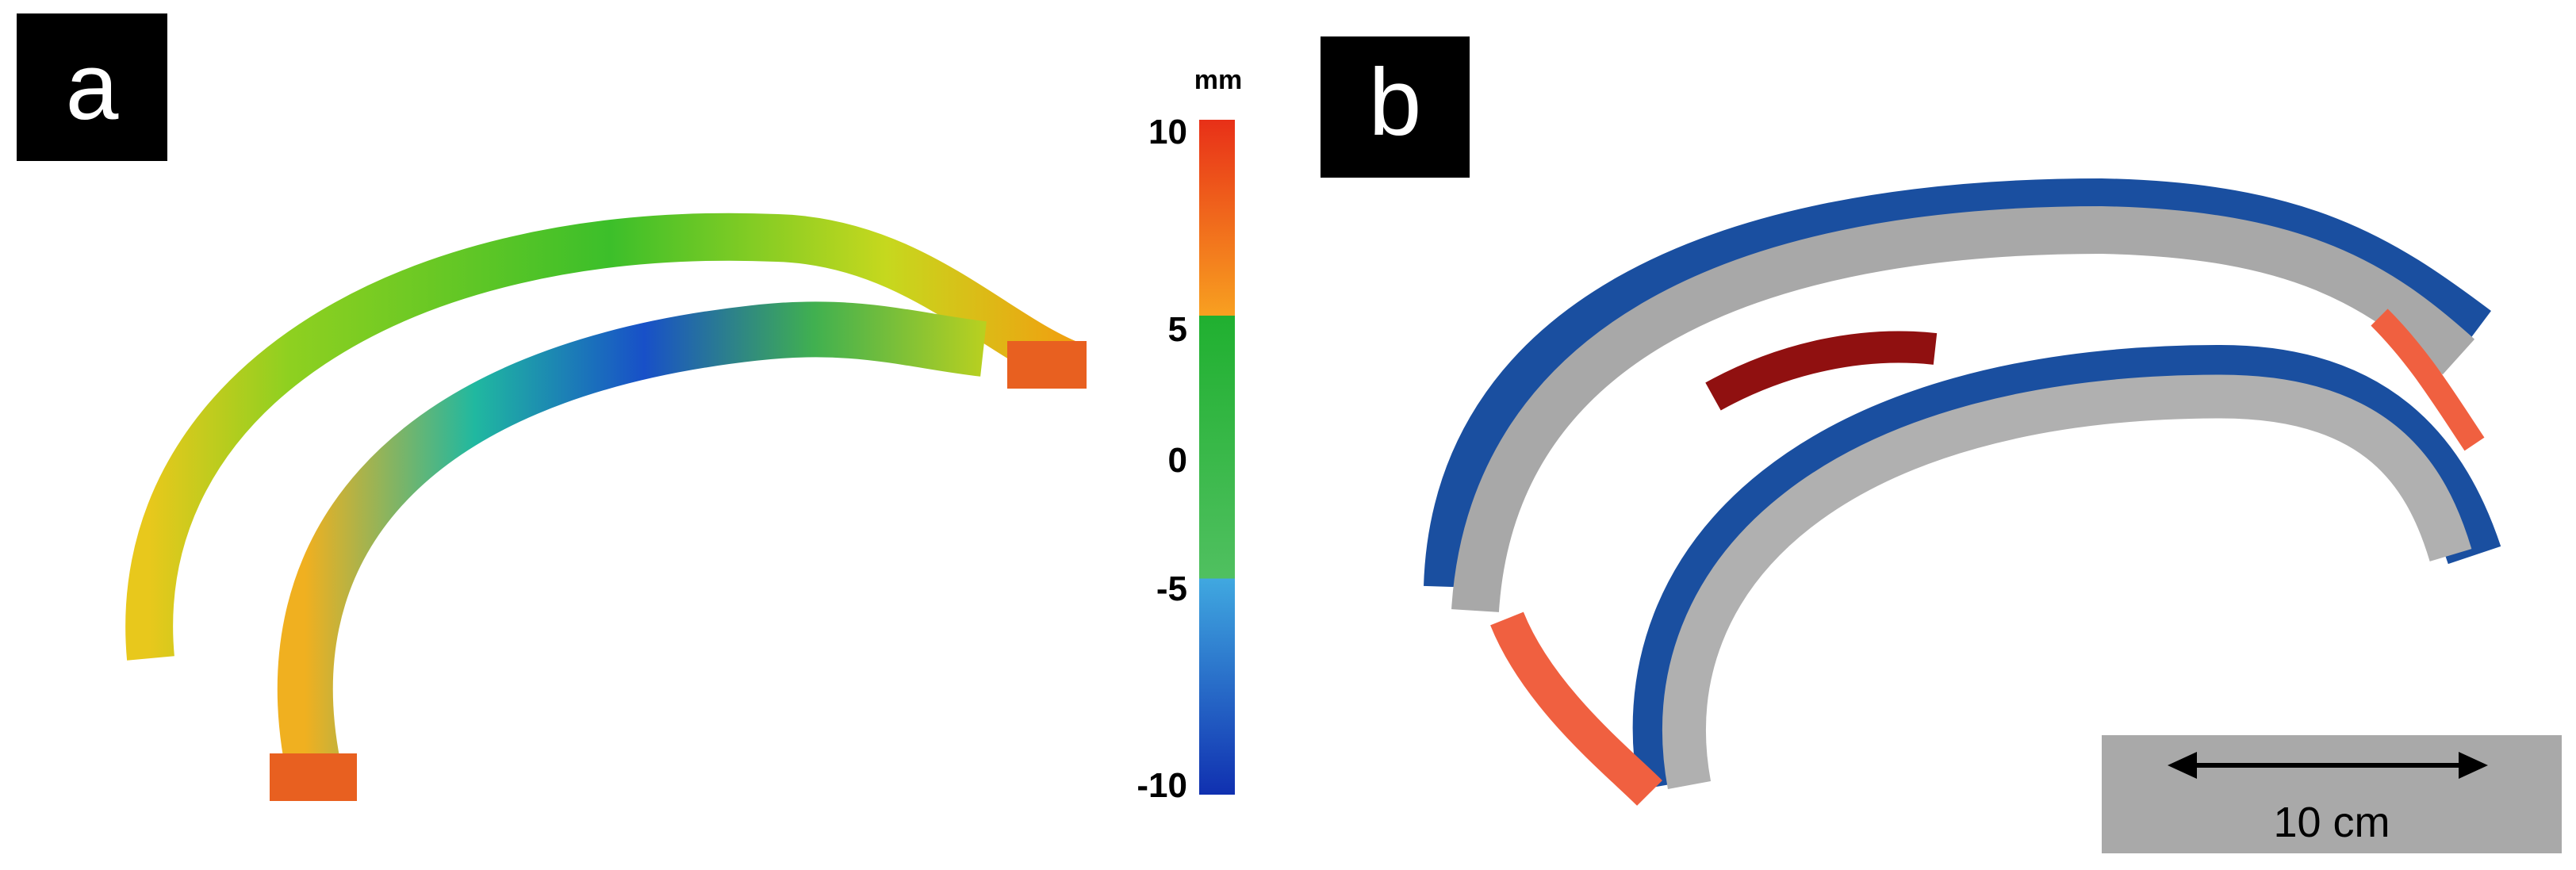 This screenshot has width=2576, height=870. I want to click on panel-label: a, so click(93, 86).